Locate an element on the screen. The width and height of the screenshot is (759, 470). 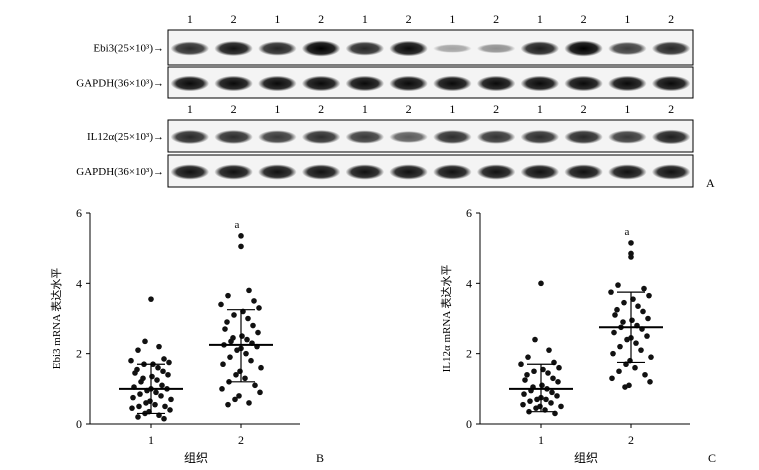
y-tick-label: 2 is located at coordinates (469, 354).